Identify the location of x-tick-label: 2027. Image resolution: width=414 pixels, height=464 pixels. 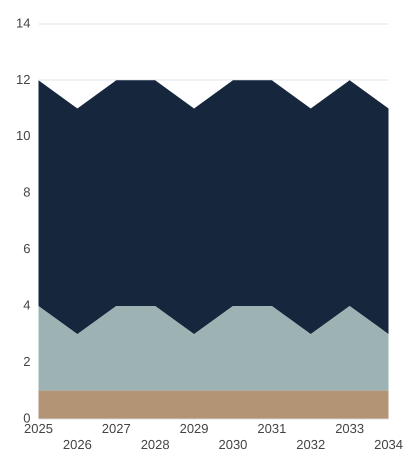
(116, 428).